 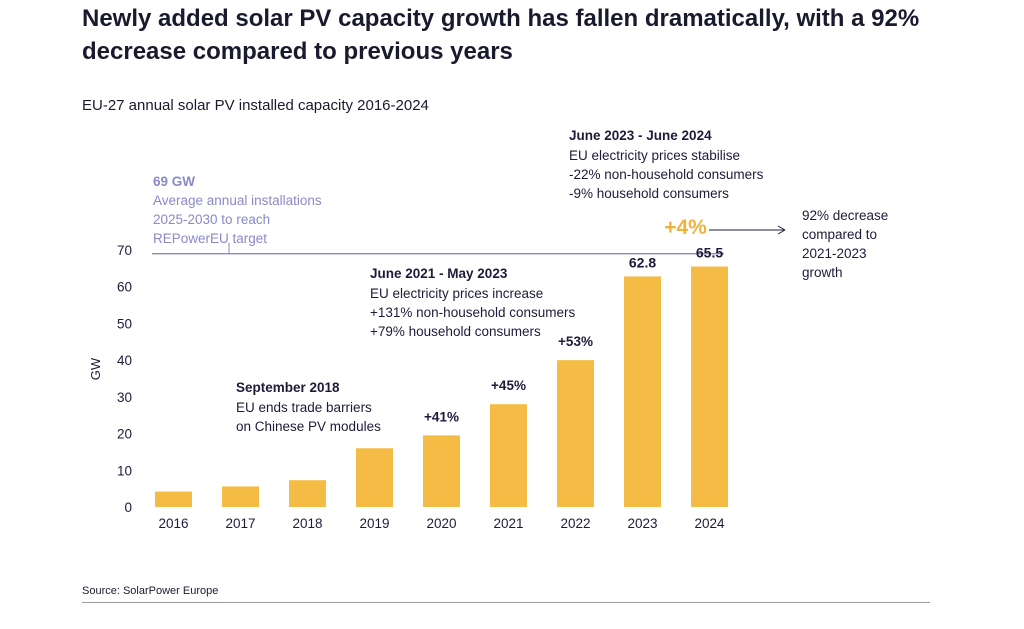 I want to click on source-note: Source: SolarPower Europe, so click(x=150, y=591).